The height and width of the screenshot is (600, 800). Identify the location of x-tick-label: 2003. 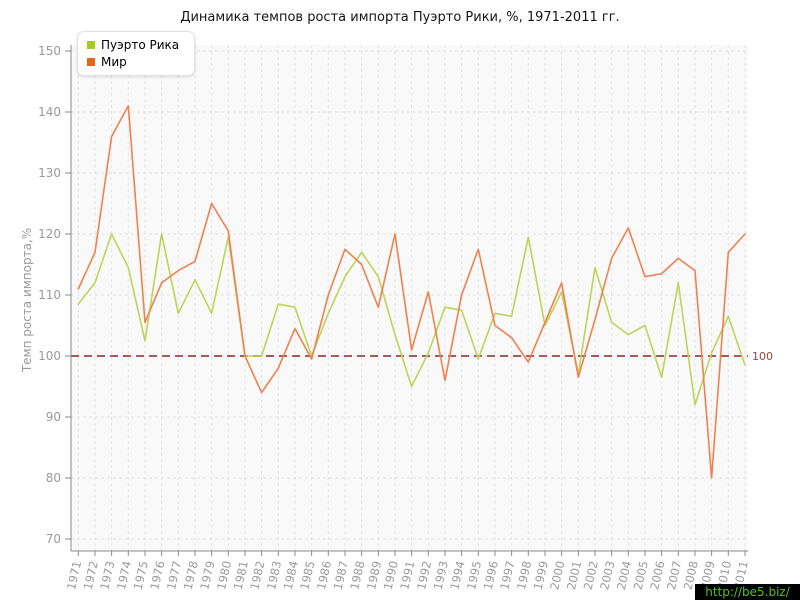
(607, 576).